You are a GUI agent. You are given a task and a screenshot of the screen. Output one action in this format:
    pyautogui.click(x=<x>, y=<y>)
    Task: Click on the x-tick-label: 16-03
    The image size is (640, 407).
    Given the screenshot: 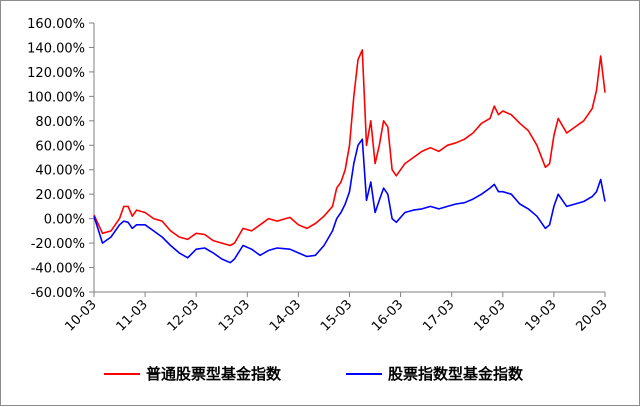 What is the action you would take?
    pyautogui.click(x=387, y=315)
    